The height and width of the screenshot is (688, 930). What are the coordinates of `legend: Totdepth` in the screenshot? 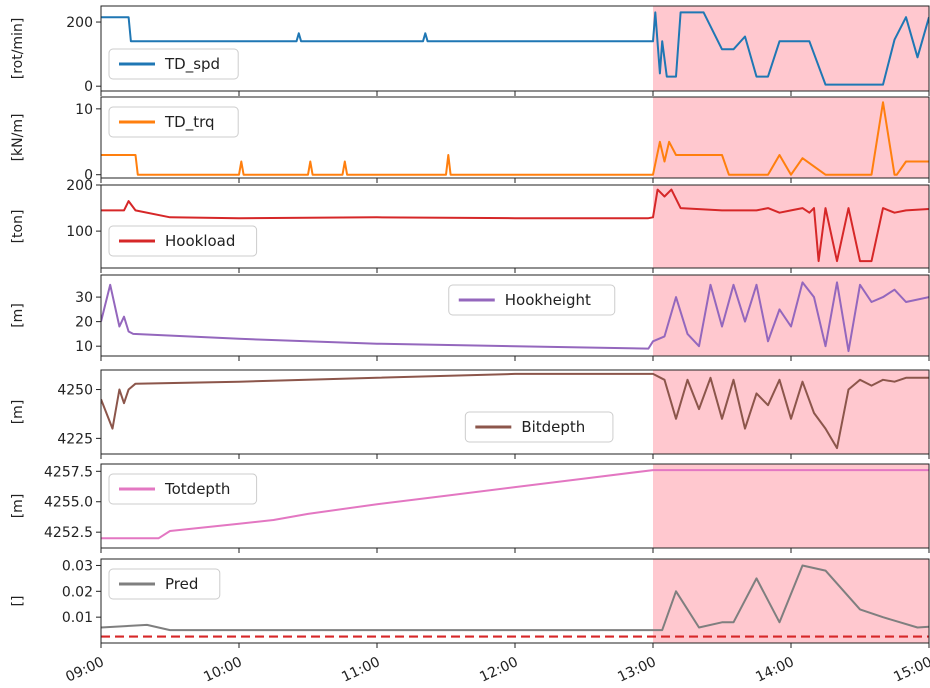 It's located at (183, 489).